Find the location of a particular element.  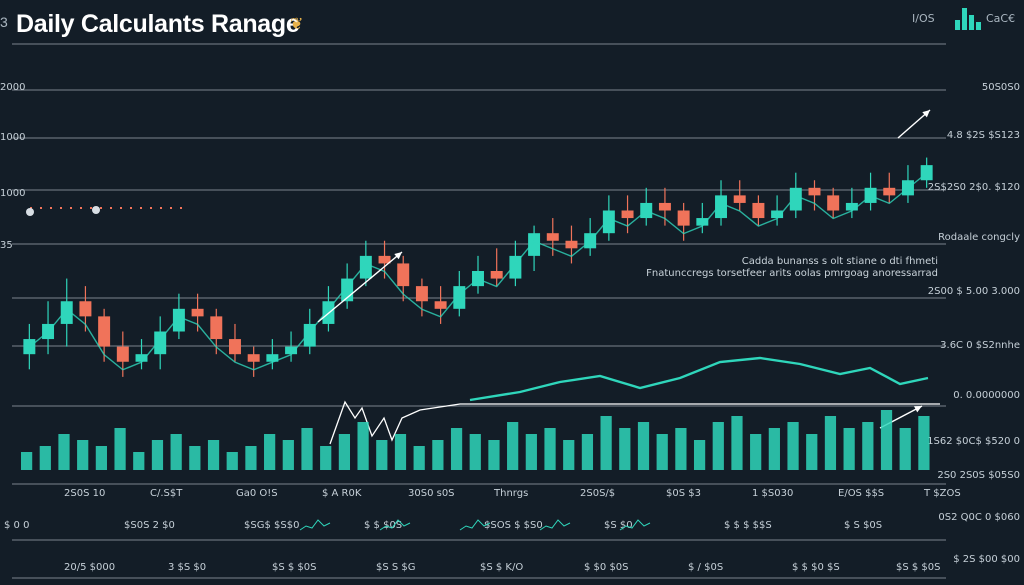

bottom-row-2-label: $S $ K/O is located at coordinates (501, 567).